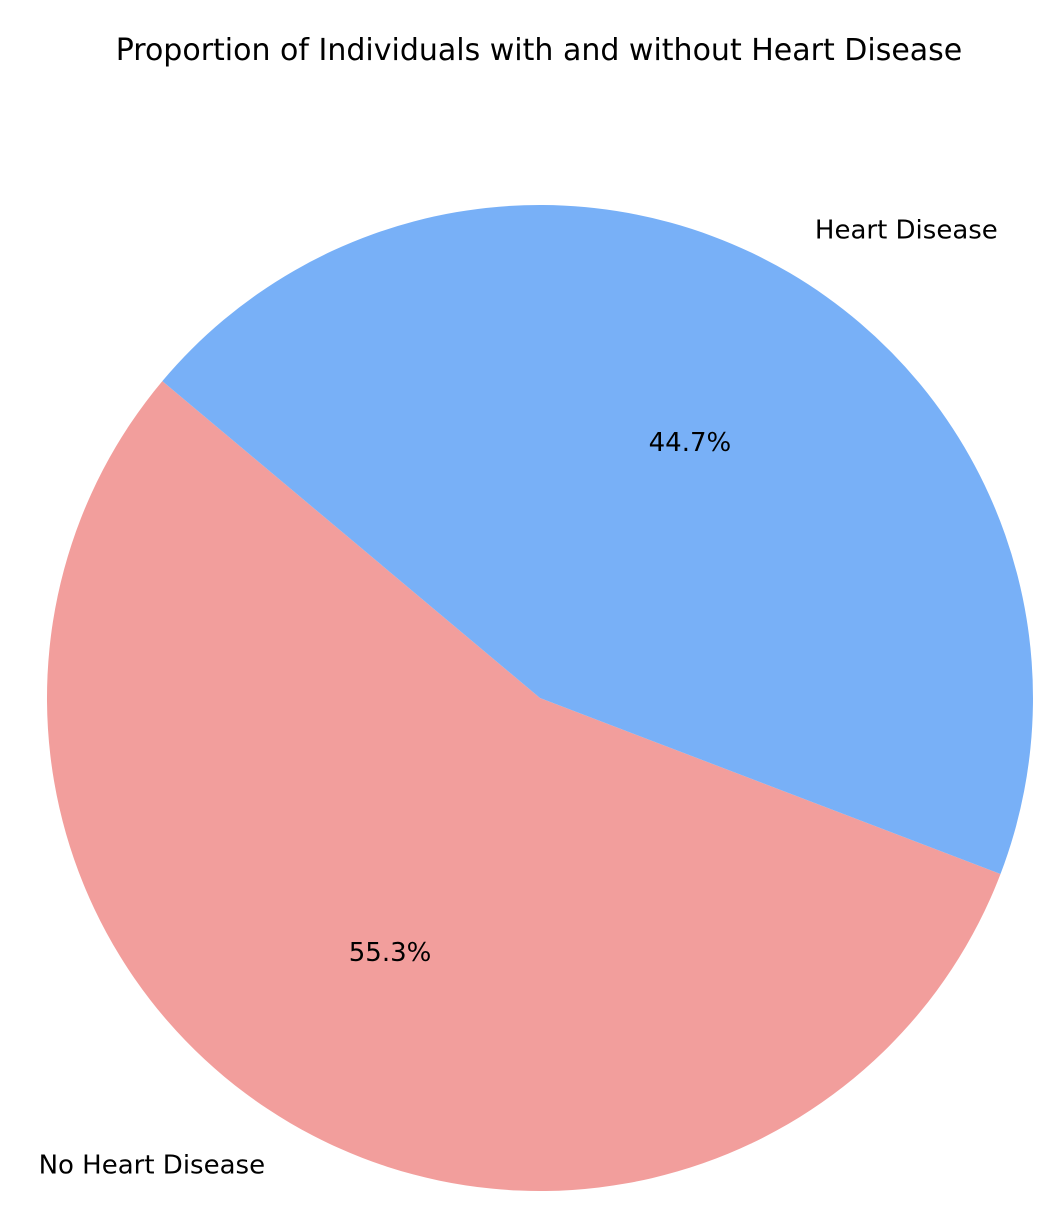  Describe the element at coordinates (152, 1165) in the screenshot. I see `pie-category-label-0: No Heart Disease` at that location.